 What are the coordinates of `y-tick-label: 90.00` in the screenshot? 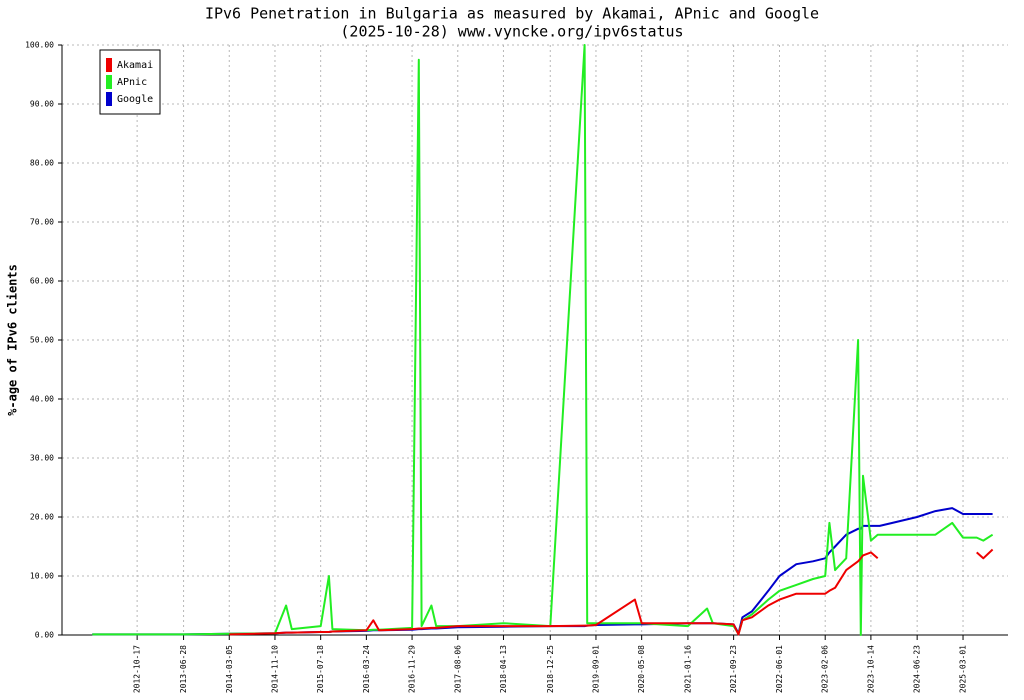 It's located at (42, 104).